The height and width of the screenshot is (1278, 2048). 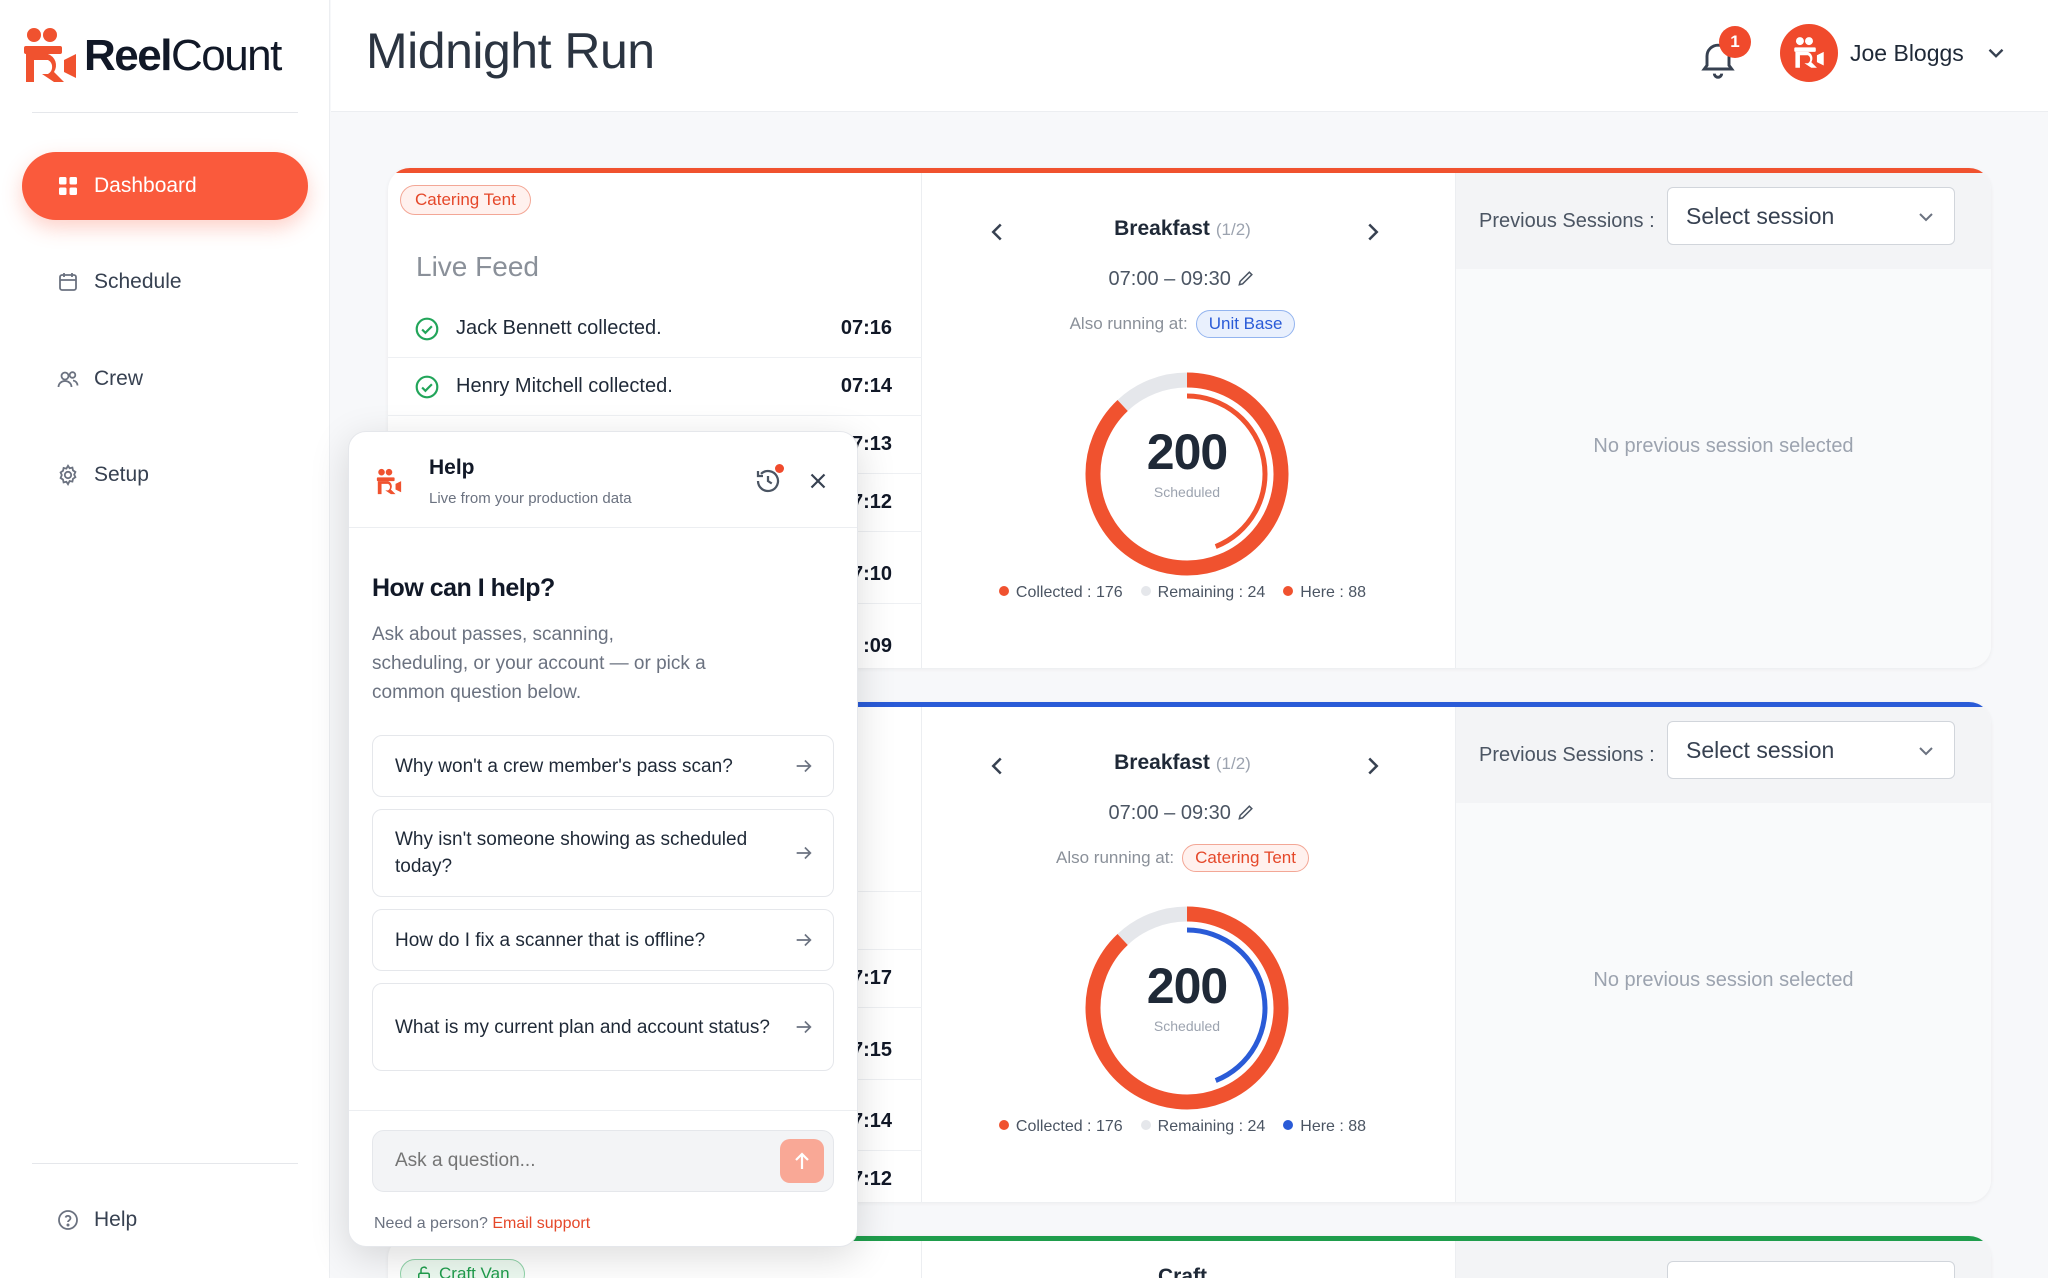 I want to click on also-running-row: Also running at: Unit Base, so click(x=1182, y=324).